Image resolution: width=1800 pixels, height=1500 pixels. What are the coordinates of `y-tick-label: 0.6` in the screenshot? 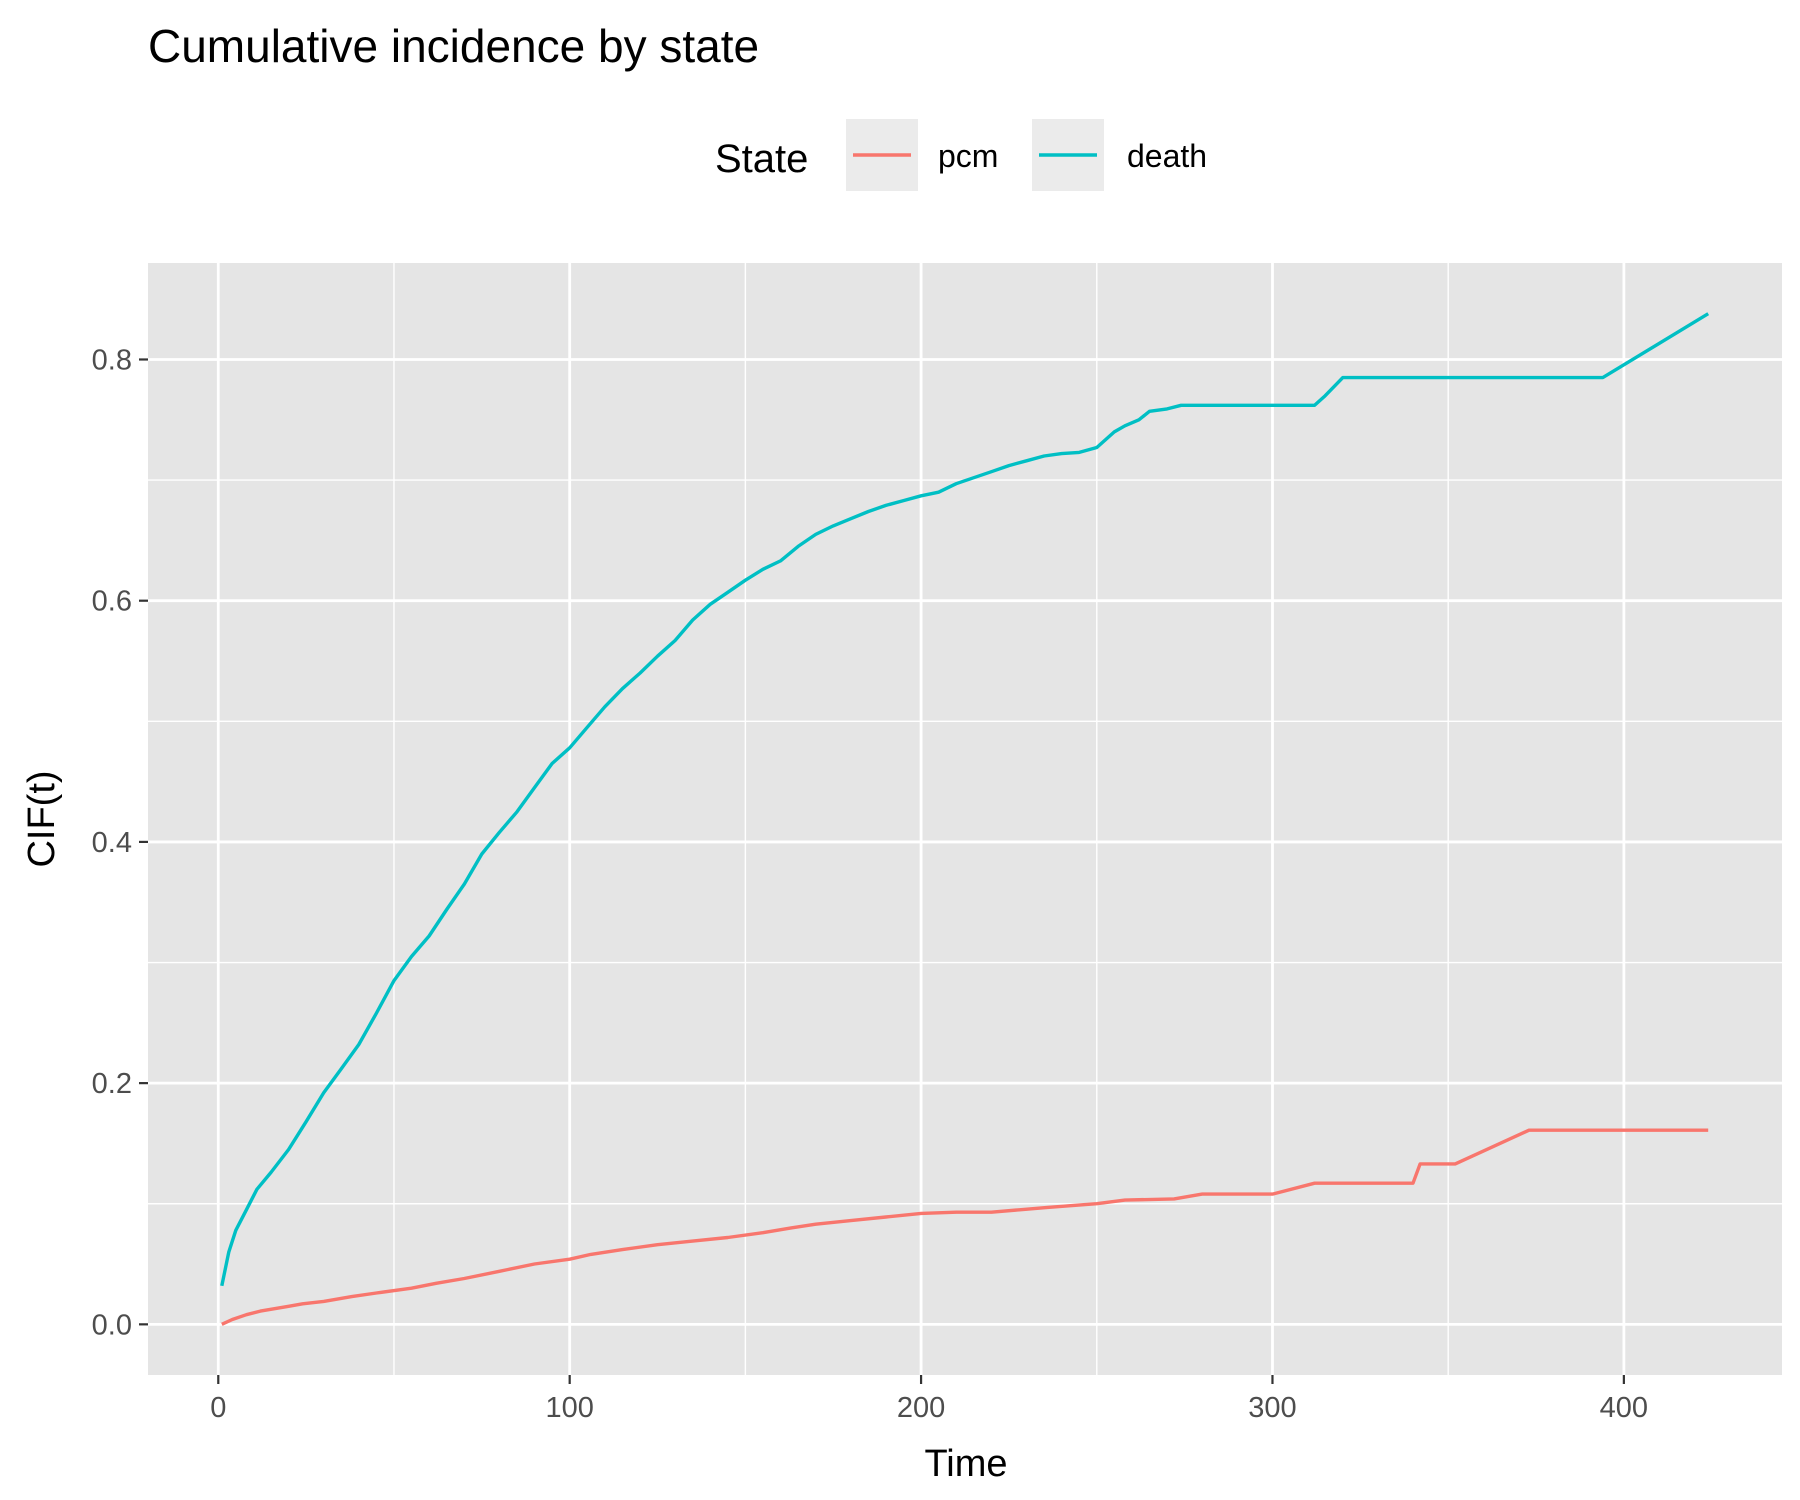 It's located at (112, 602).